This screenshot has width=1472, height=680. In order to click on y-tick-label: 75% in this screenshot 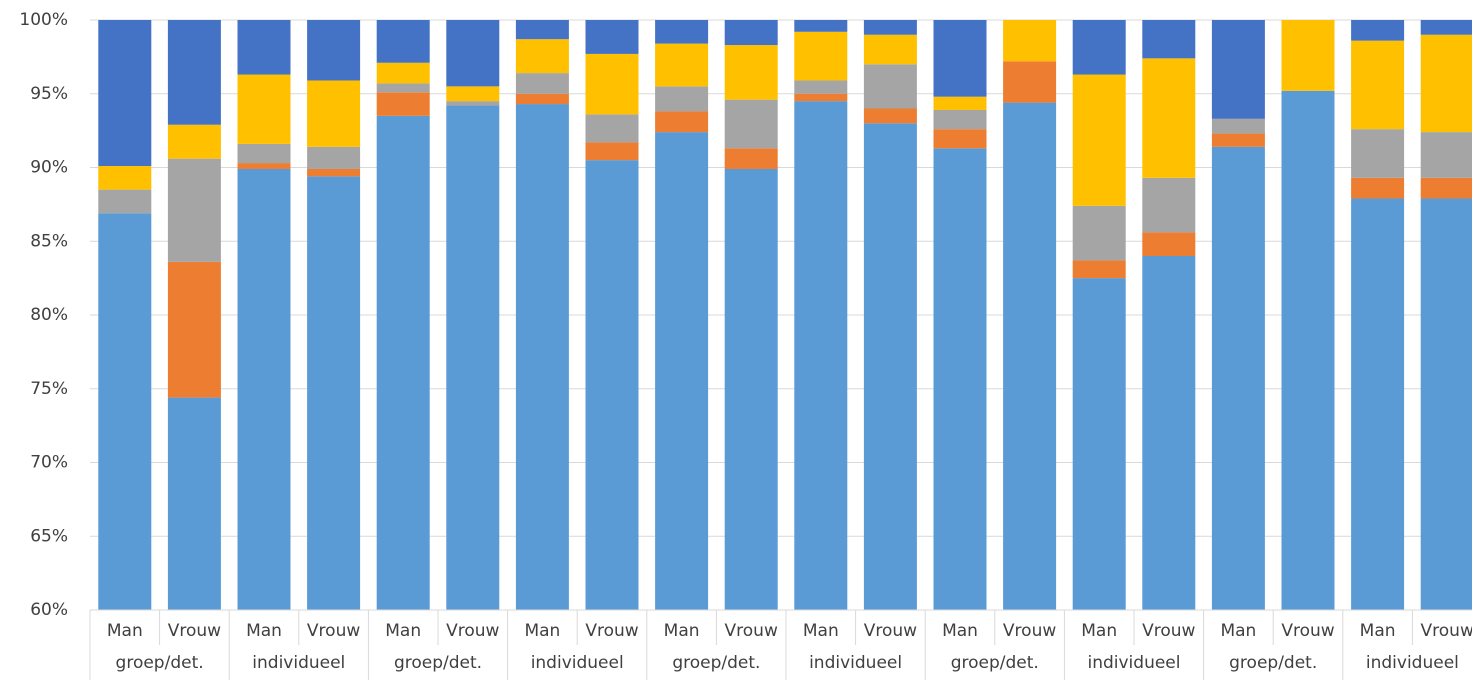, I will do `click(49, 389)`.